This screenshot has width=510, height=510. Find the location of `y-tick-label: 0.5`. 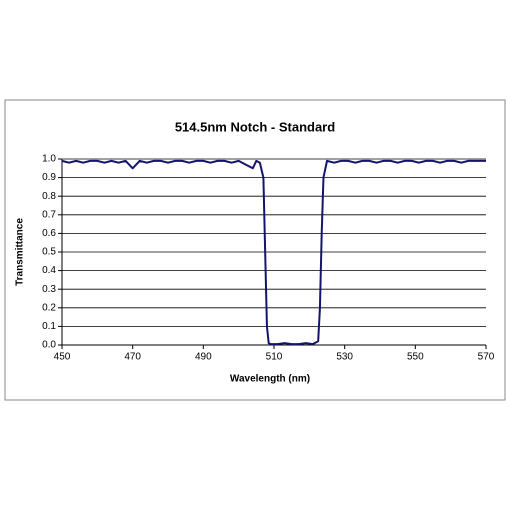

y-tick-label: 0.5 is located at coordinates (49, 252).